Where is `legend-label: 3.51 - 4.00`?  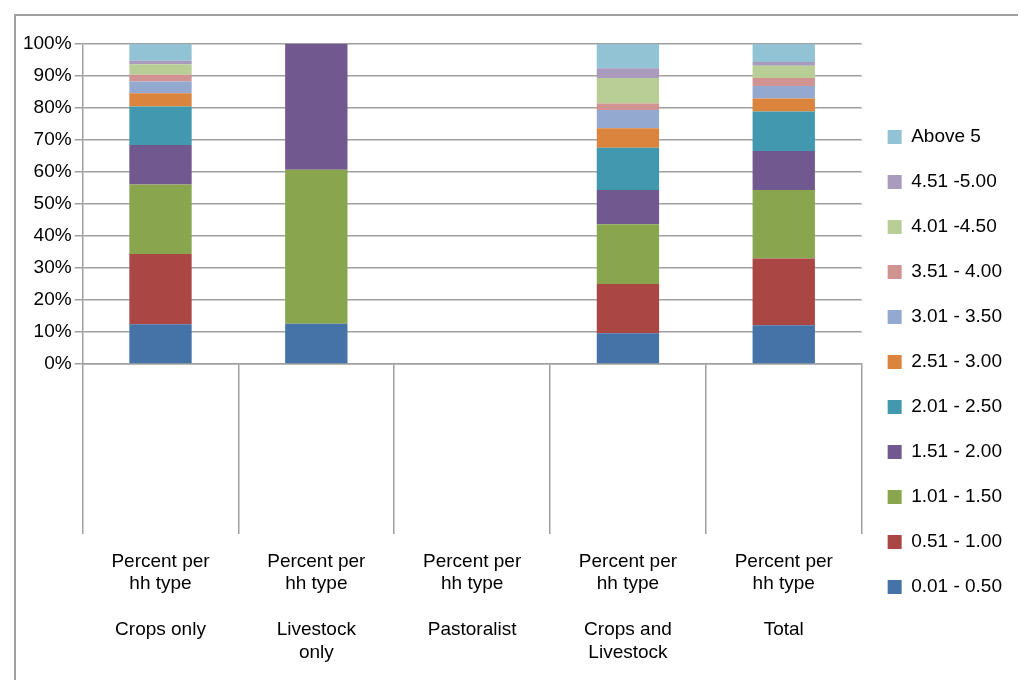
legend-label: 3.51 - 4.00 is located at coordinates (956, 271).